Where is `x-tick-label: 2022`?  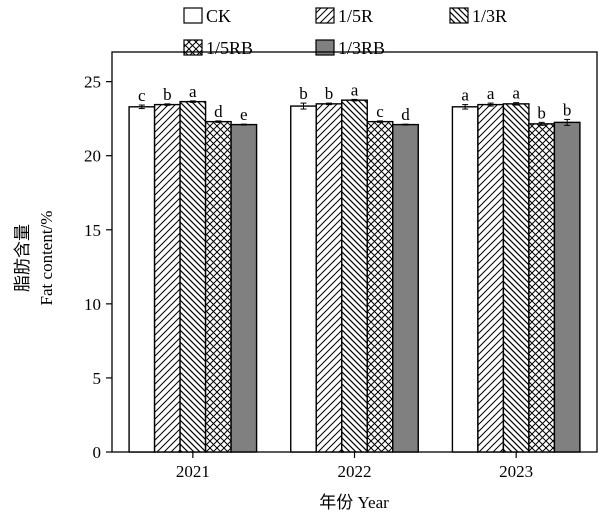
x-tick-label: 2022 is located at coordinates (355, 471).